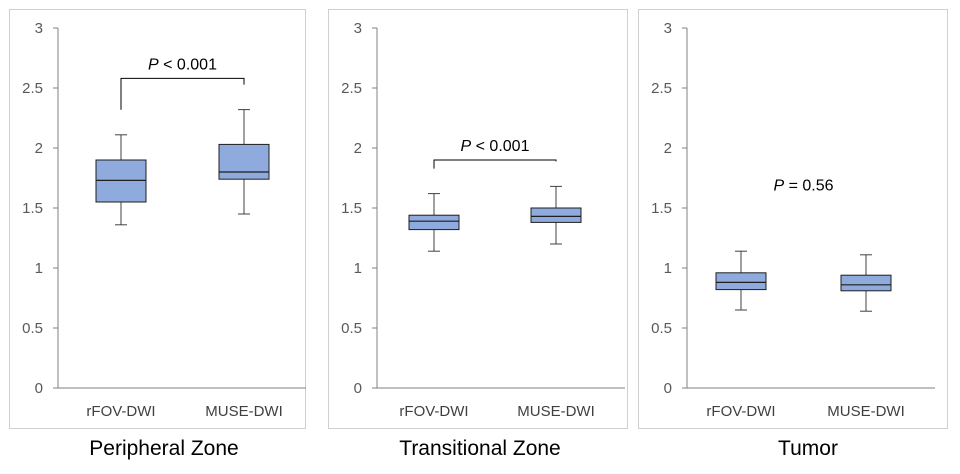 The width and height of the screenshot is (960, 474). I want to click on title-tumor: Tumor, so click(808, 448).